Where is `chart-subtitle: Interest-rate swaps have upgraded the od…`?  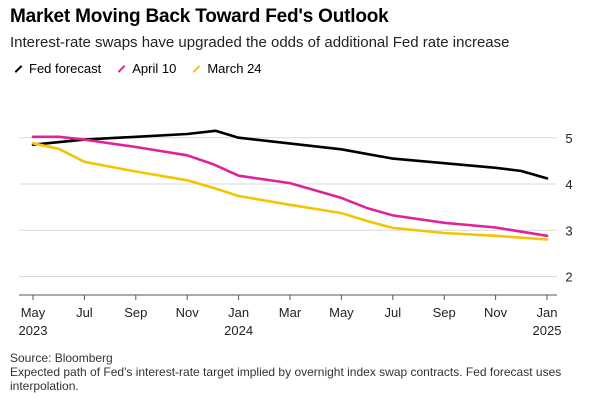
chart-subtitle: Interest-rate swaps have upgraded the od… is located at coordinates (260, 42).